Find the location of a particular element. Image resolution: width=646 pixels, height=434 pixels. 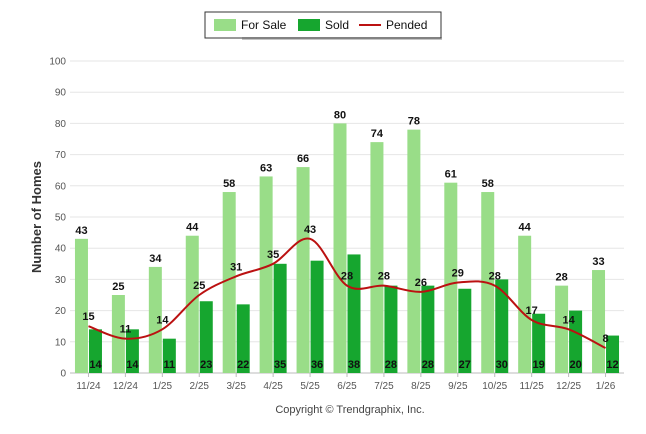

x-tick-label: 1/26 is located at coordinates (606, 386).